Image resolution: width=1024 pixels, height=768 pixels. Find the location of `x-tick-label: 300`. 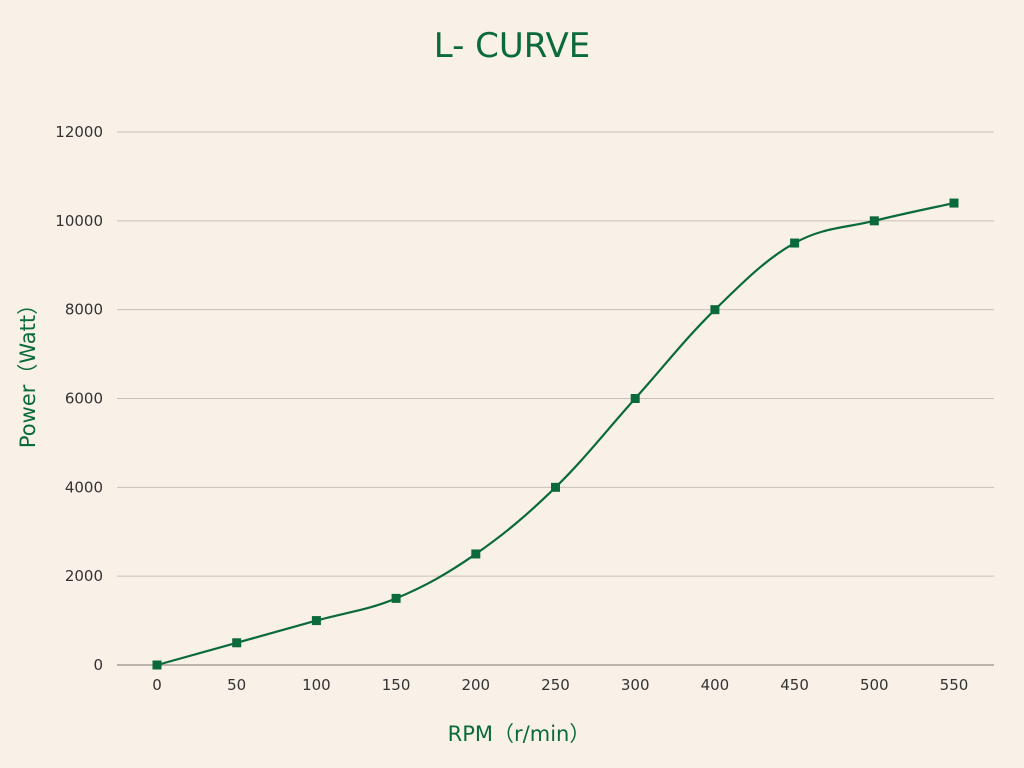

x-tick-label: 300 is located at coordinates (635, 685).